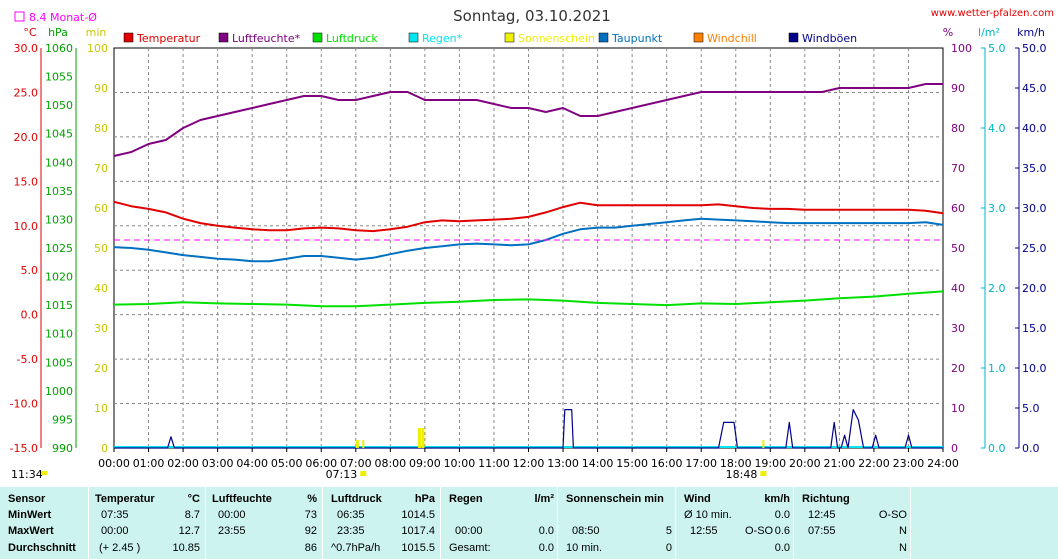  Describe the element at coordinates (528, 299) in the screenshot. I see `luftdruck-series-line` at that location.